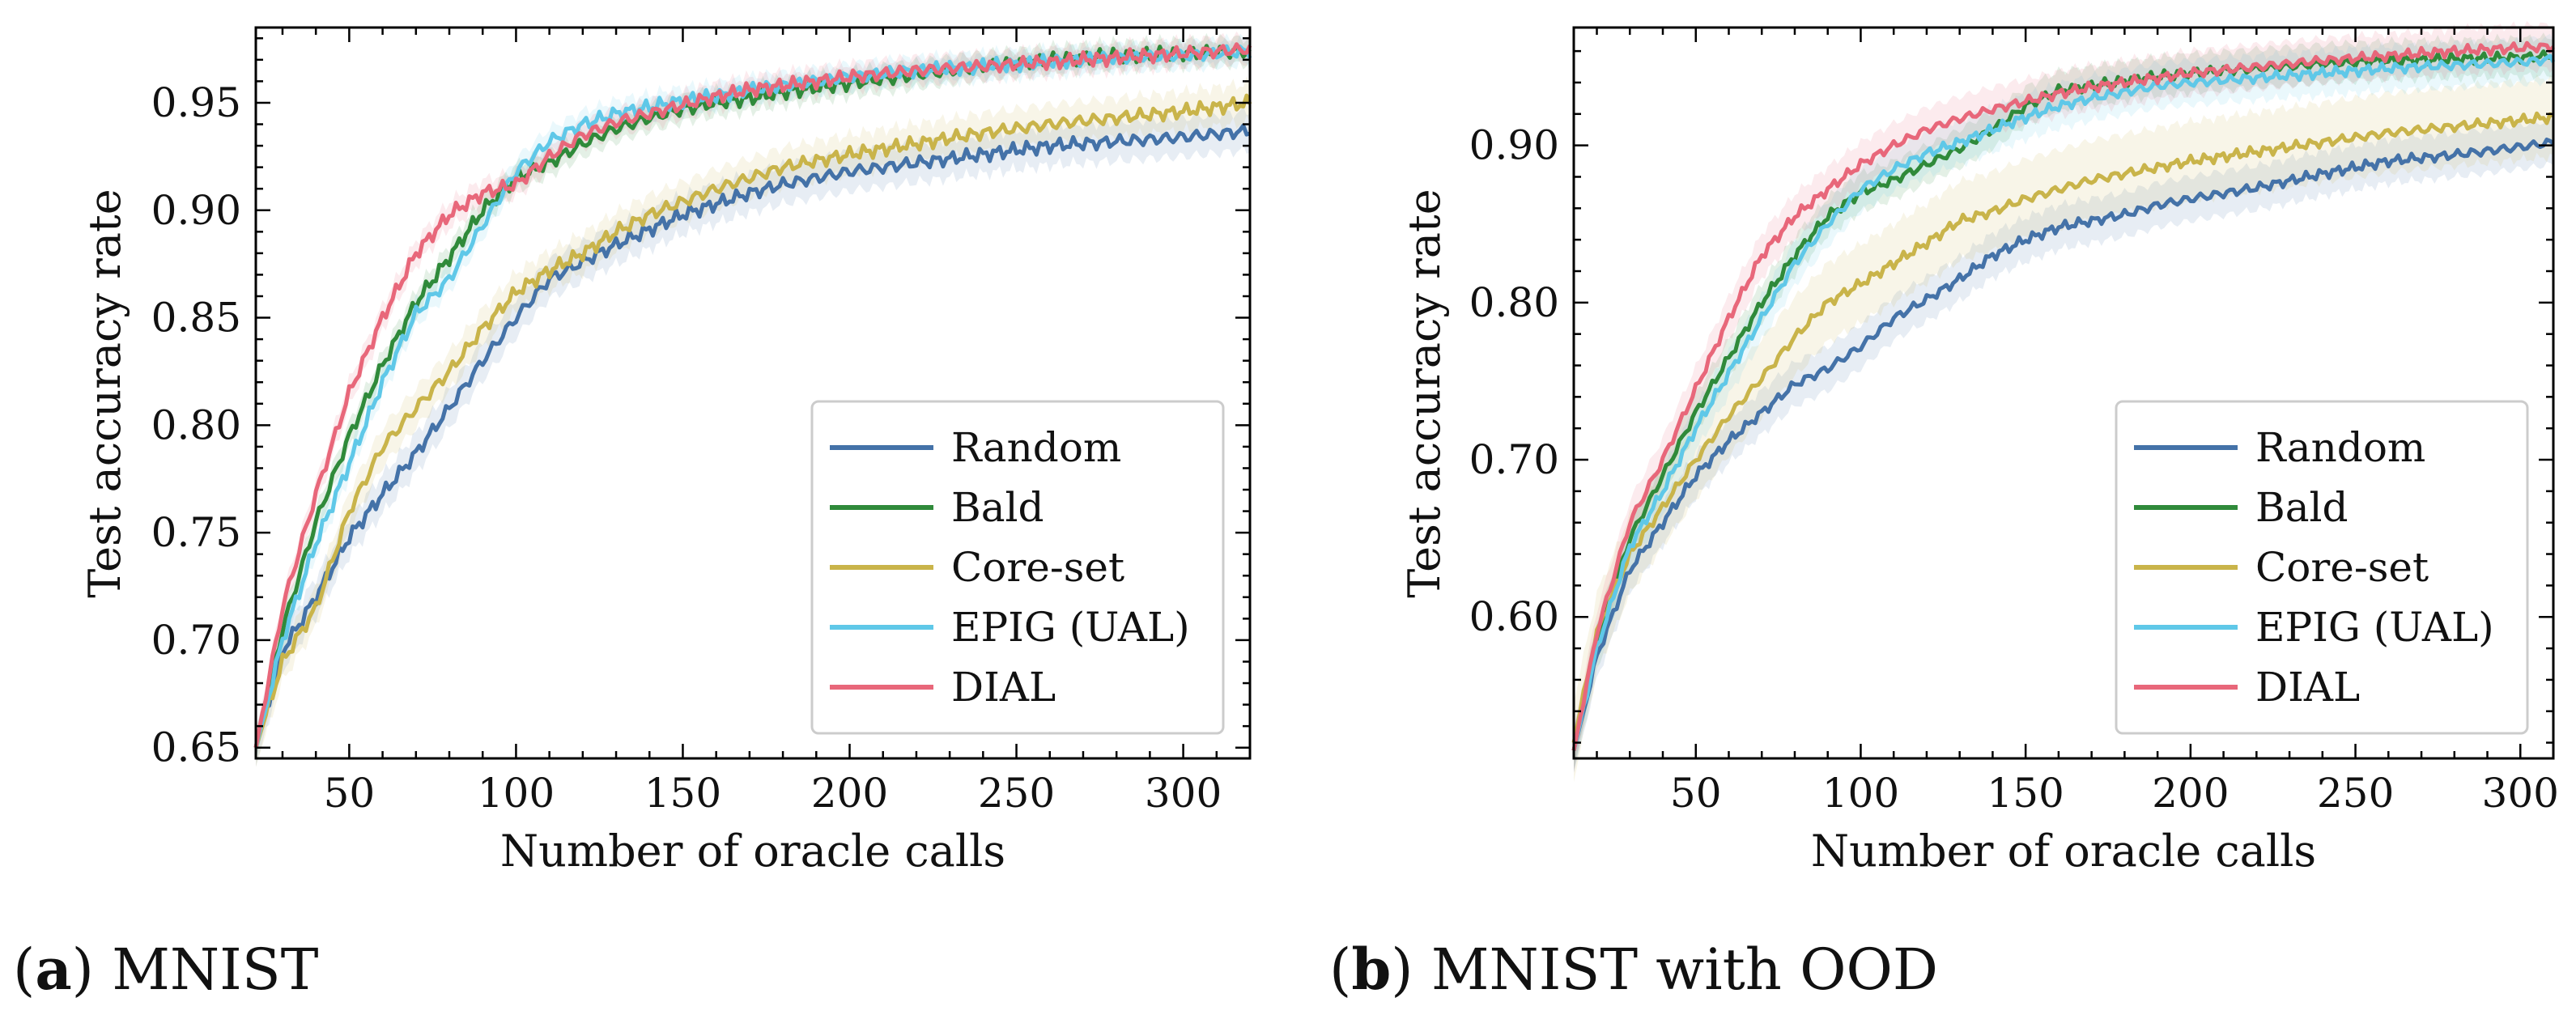 This screenshot has height=1019, width=2576. Describe the element at coordinates (1514, 381) in the screenshot. I see `y-tick-labels: 0.60 0.70 0.80 0.90` at that location.